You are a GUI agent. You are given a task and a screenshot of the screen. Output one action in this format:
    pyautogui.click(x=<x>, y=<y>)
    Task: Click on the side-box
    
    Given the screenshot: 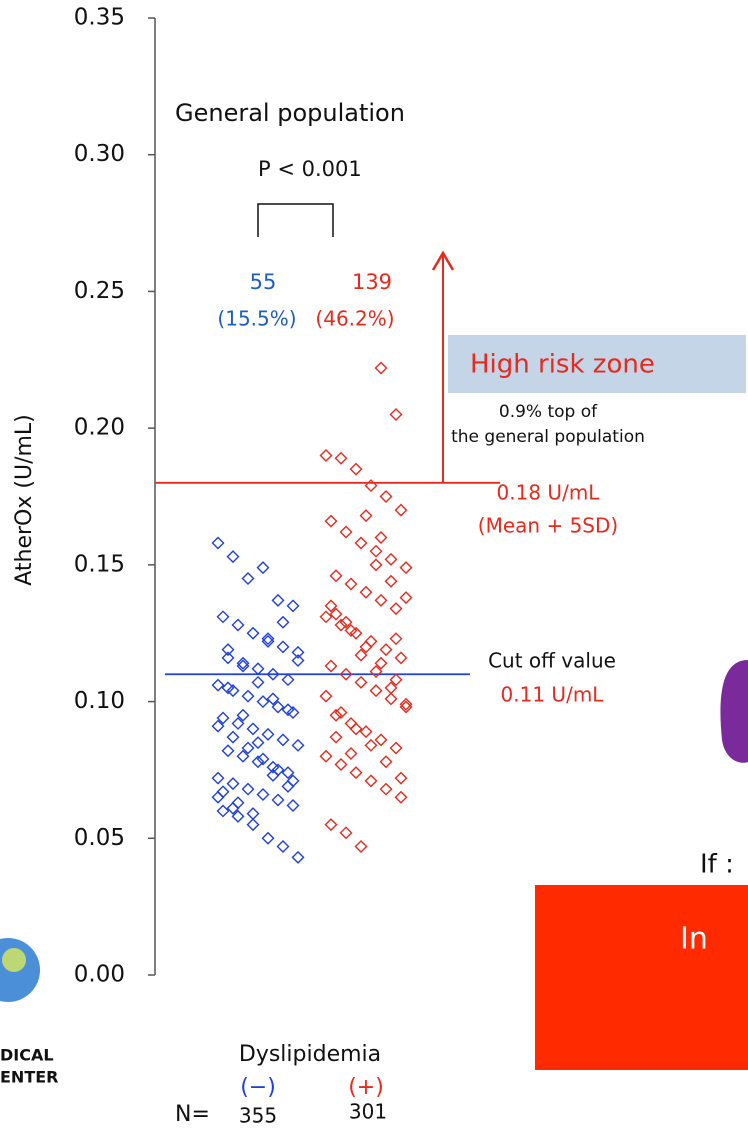 What is the action you would take?
    pyautogui.click(x=641, y=977)
    